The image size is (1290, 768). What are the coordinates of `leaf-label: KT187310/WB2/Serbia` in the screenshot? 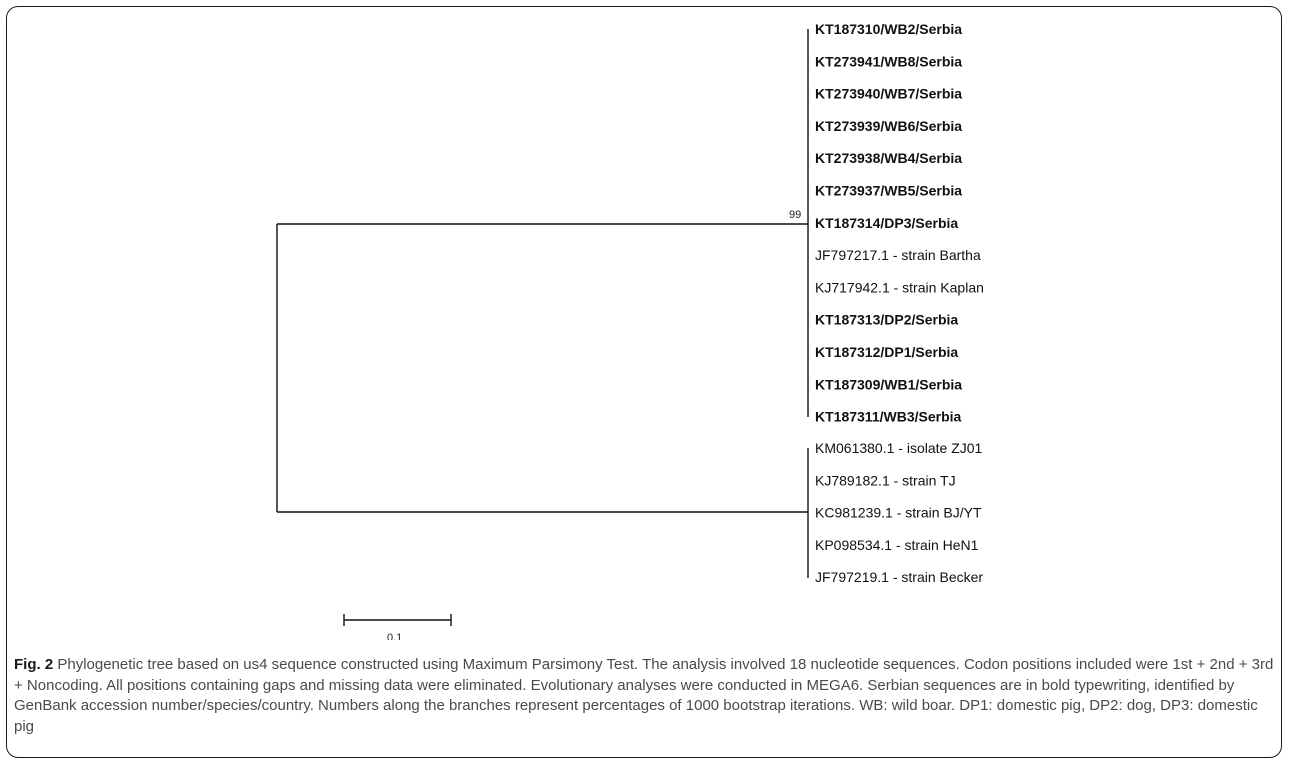 It's located at (888, 29).